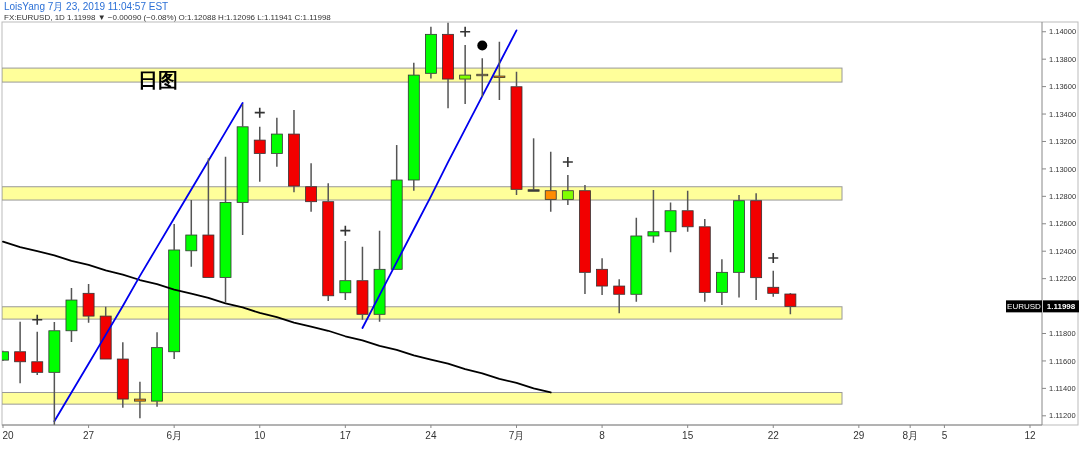  I want to click on x-tick-label: 24, so click(431, 435).